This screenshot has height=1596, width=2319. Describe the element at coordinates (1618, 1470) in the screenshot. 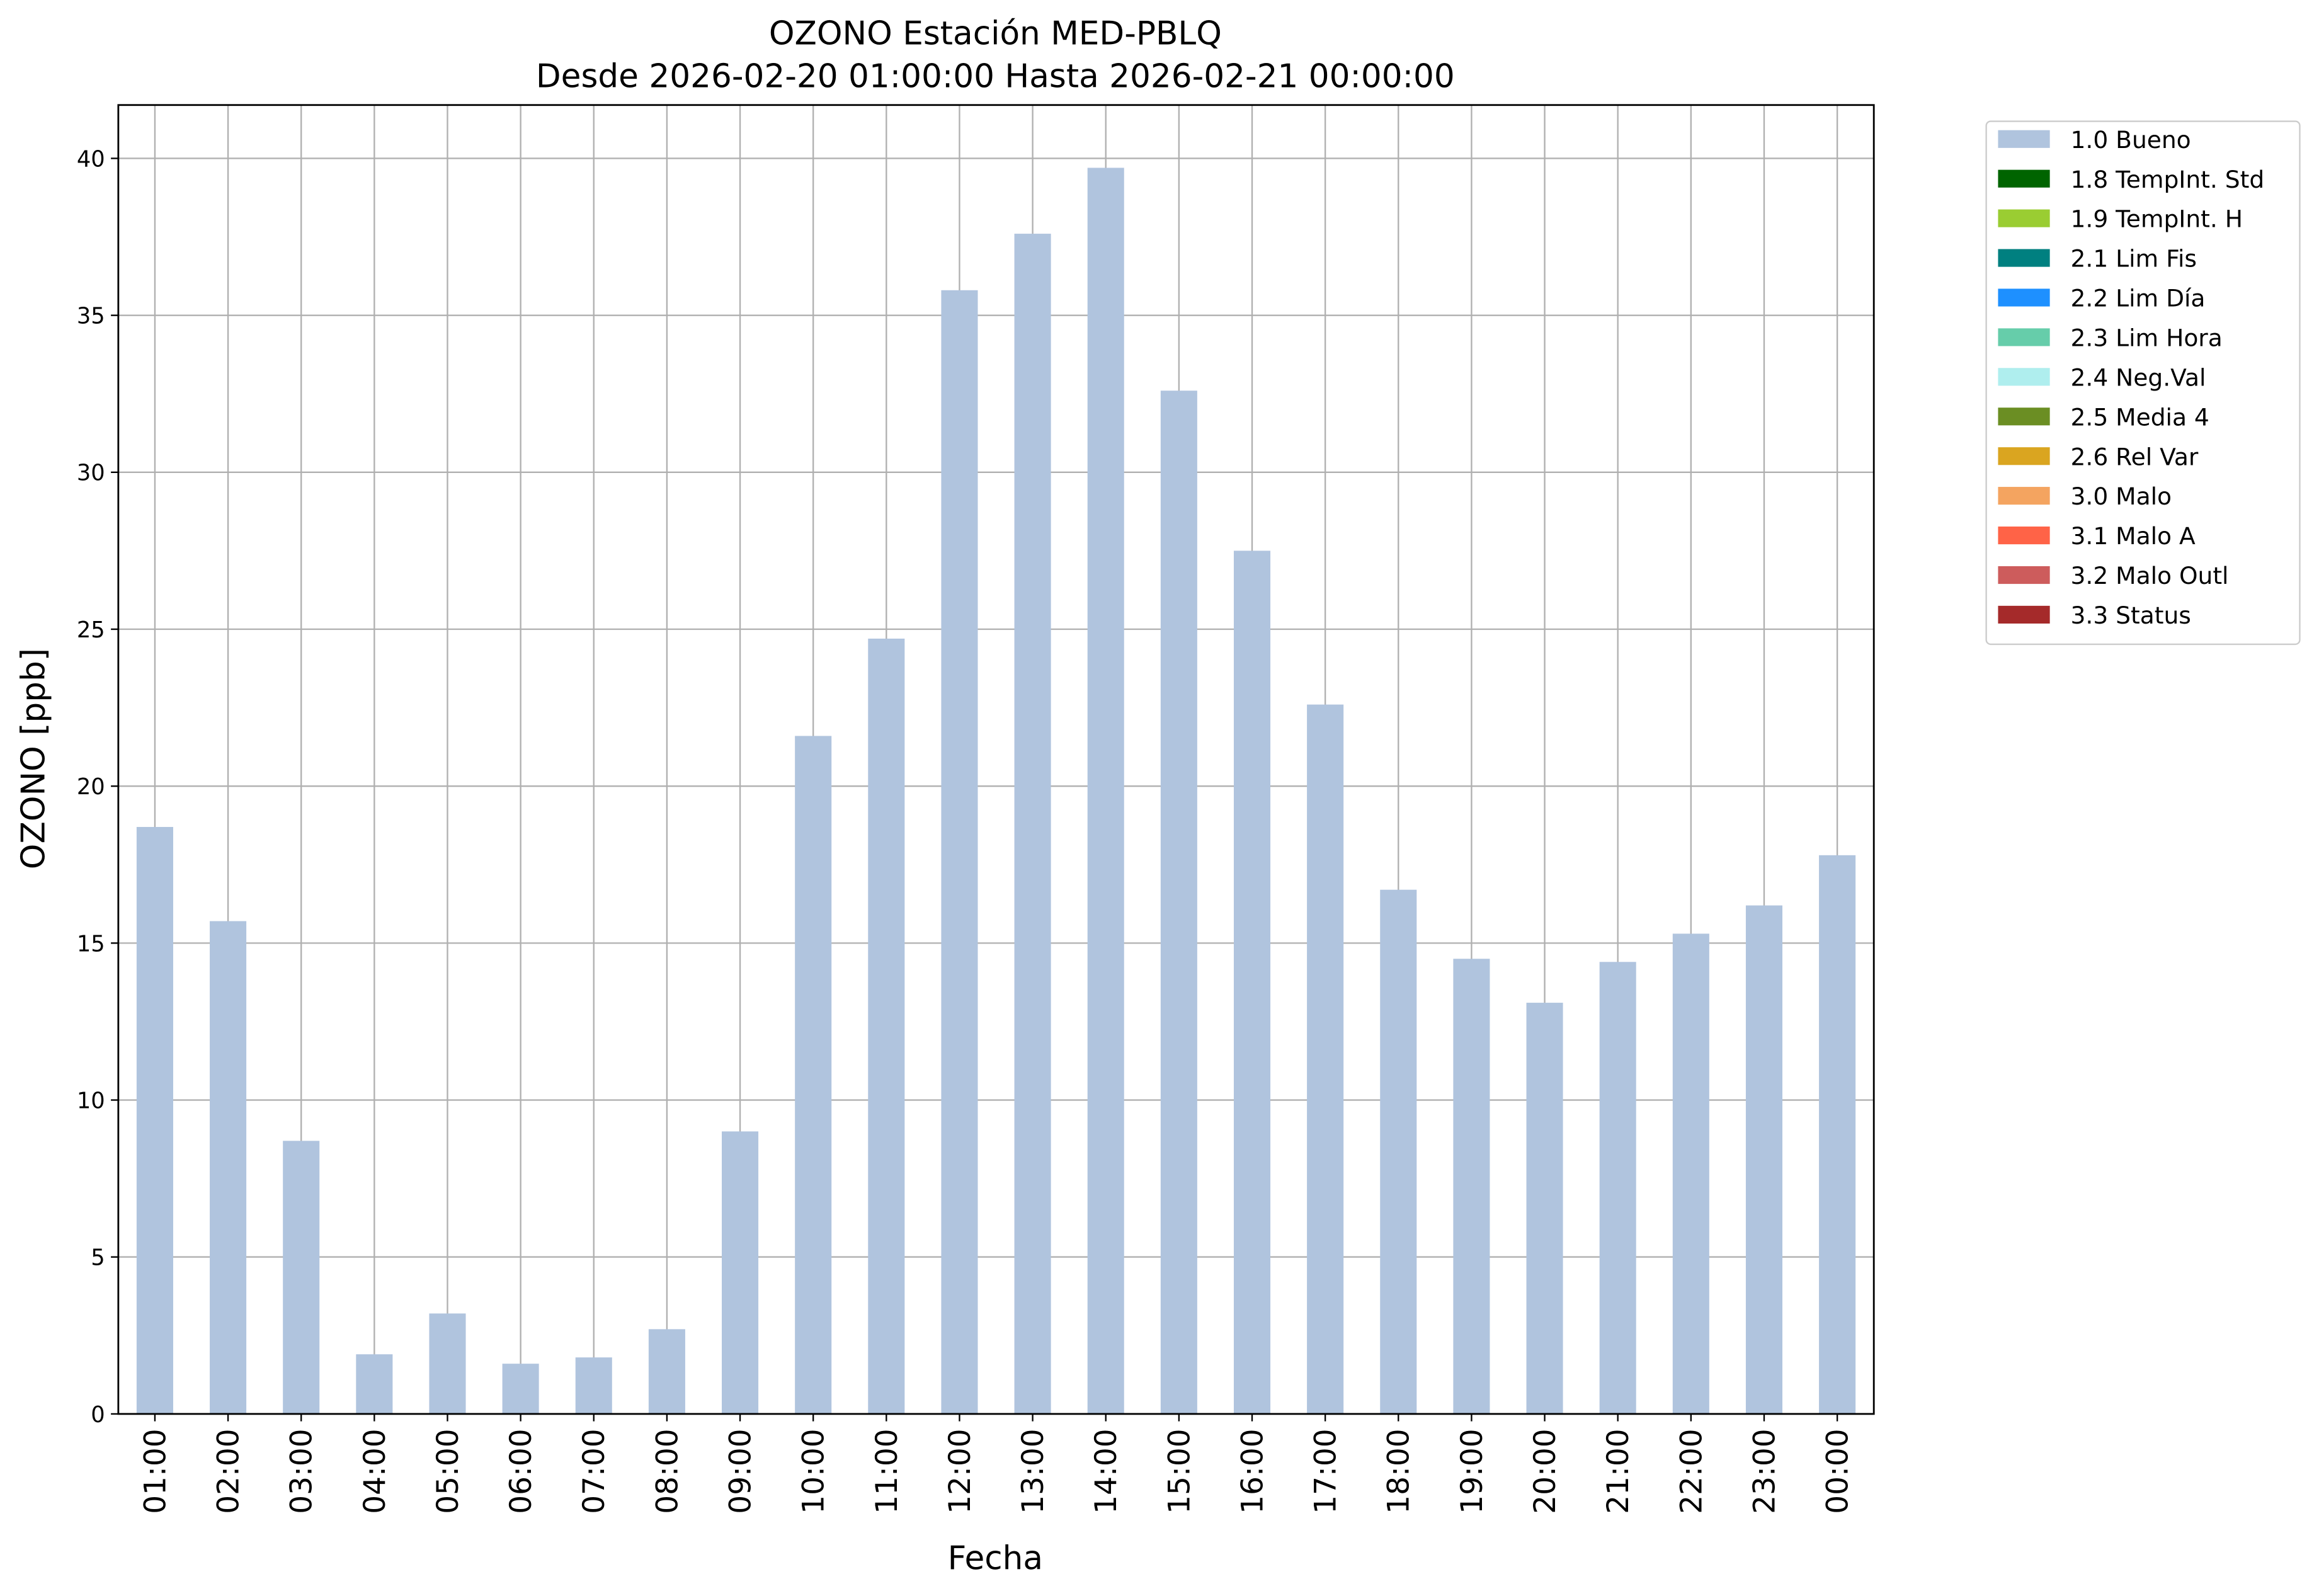

I see `x-tick-label: 21:00` at that location.